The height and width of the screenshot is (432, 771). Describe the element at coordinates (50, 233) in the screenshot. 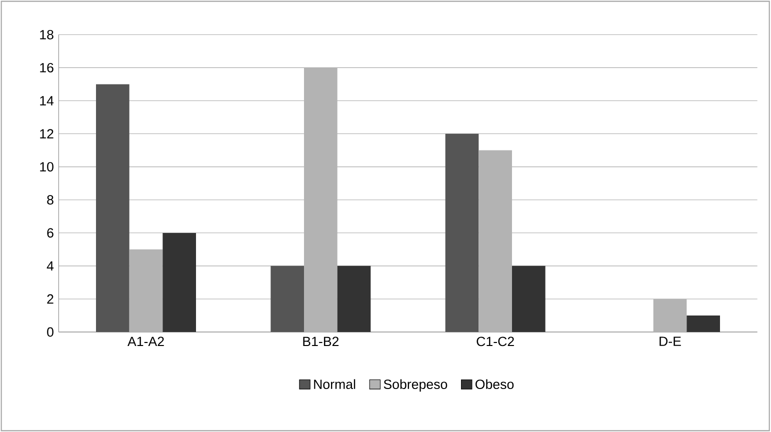

I see `y-tick-label: 6` at that location.